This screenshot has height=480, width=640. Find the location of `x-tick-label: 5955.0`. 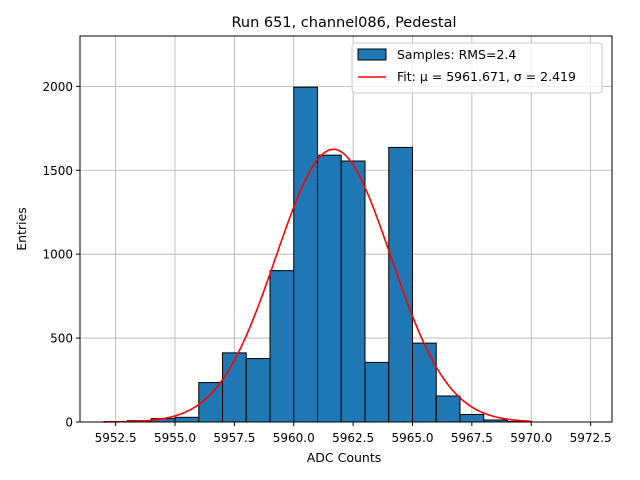

x-tick-label: 5955.0 is located at coordinates (175, 438).